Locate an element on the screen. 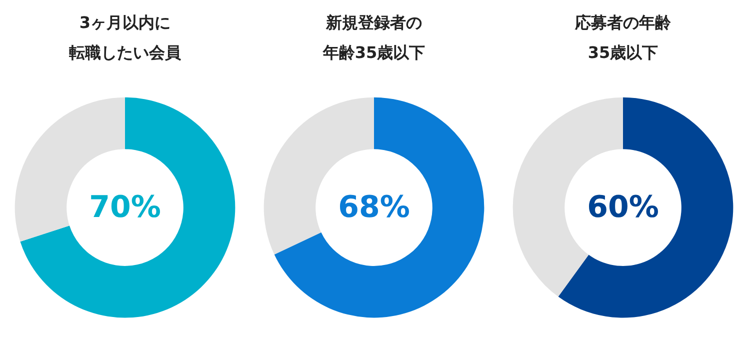 Image resolution: width=748 pixels, height=337 pixels. chart-title: 応募者の年齢35歳以下 is located at coordinates (623, 37).